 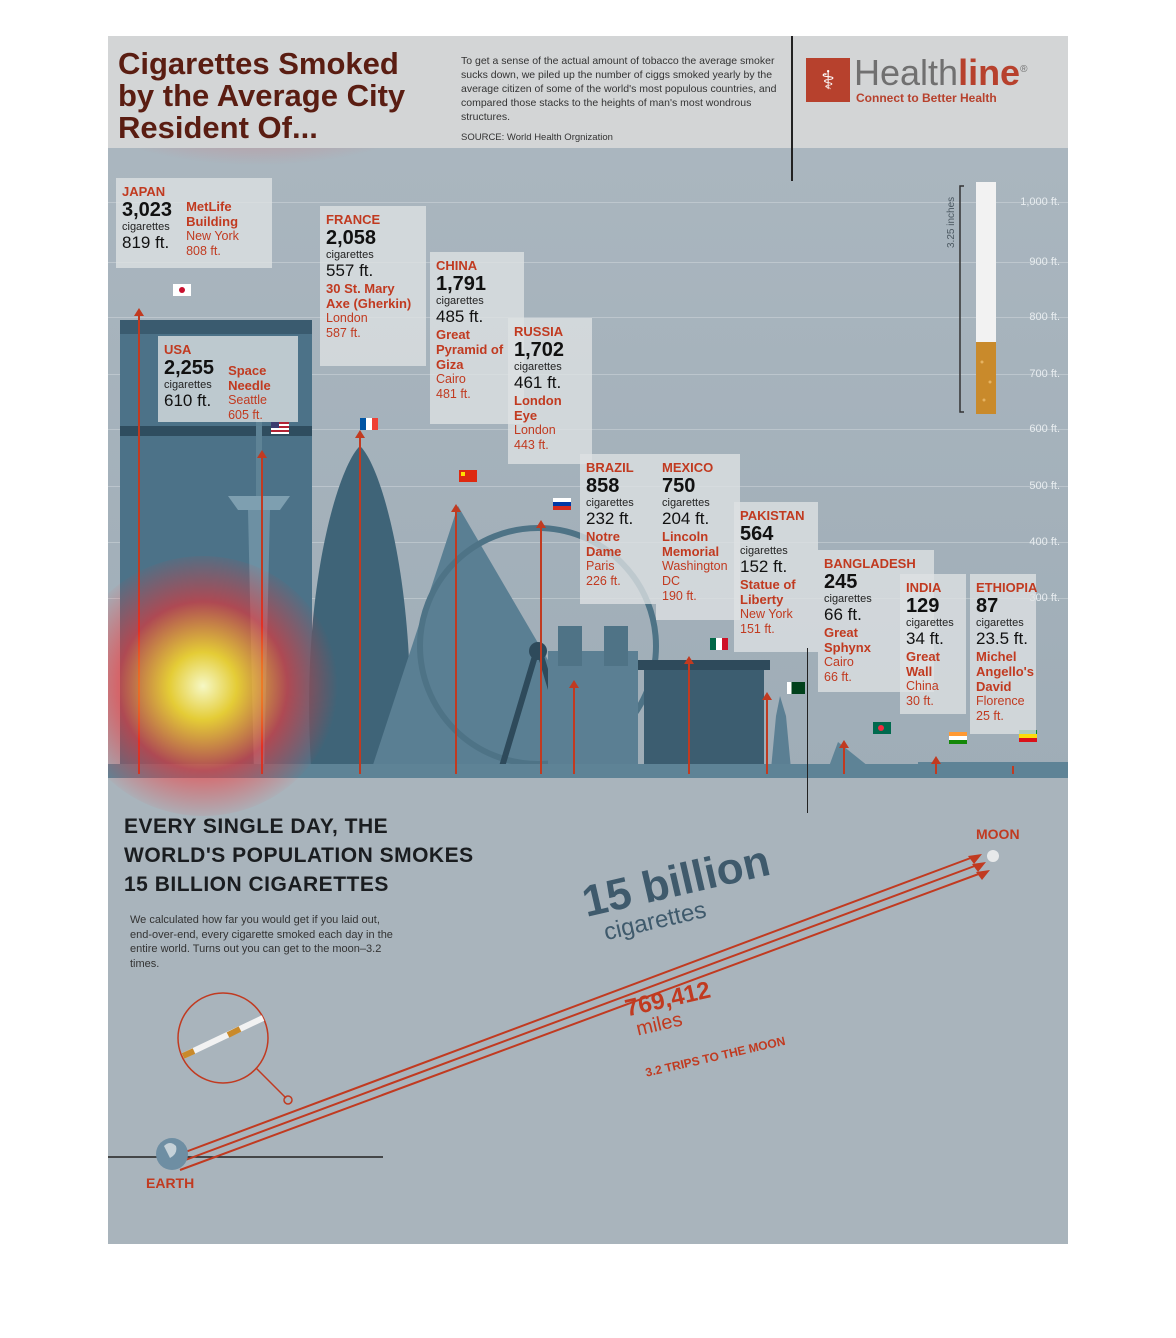 I want to click on cigarette-count: 1,702, so click(x=539, y=350).